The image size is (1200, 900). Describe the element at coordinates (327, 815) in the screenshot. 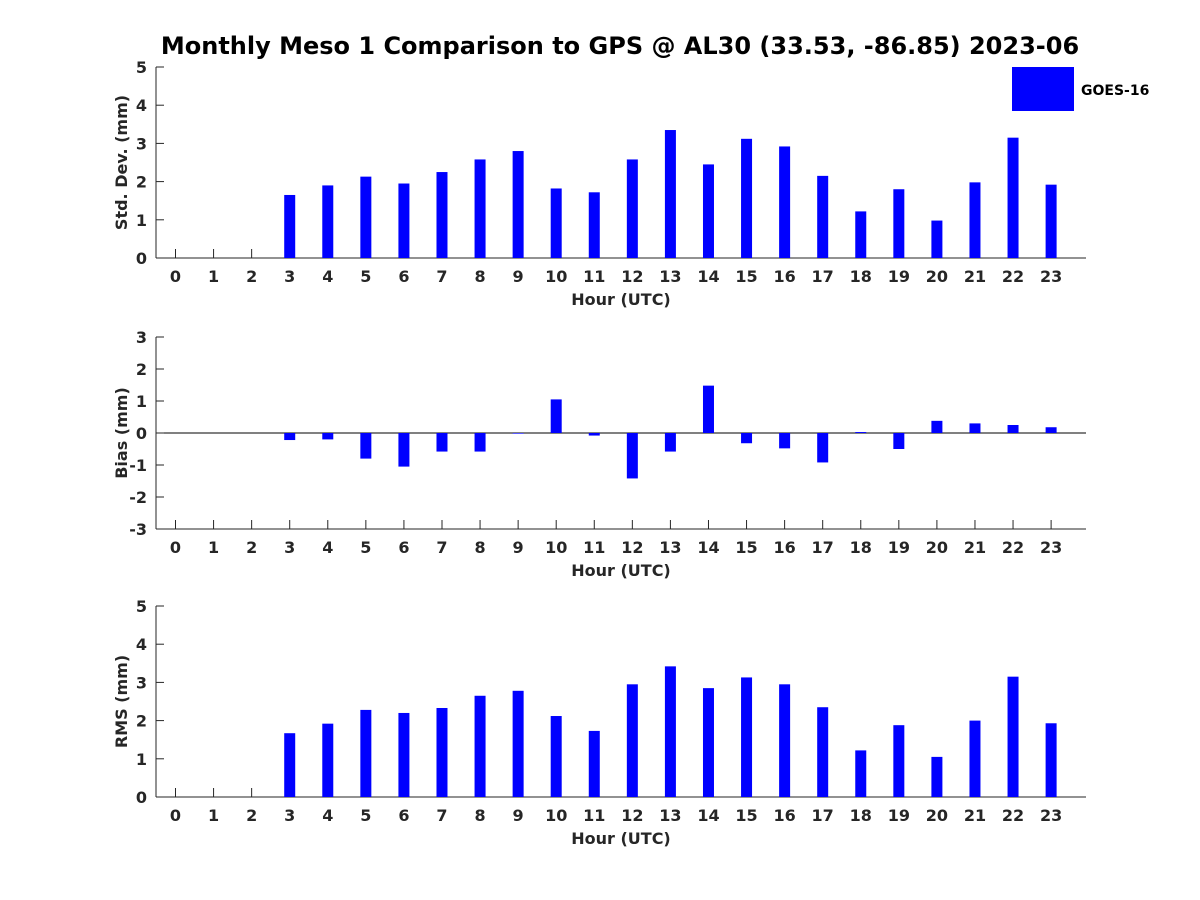

I see `rms-x-tick-label: 4` at that location.